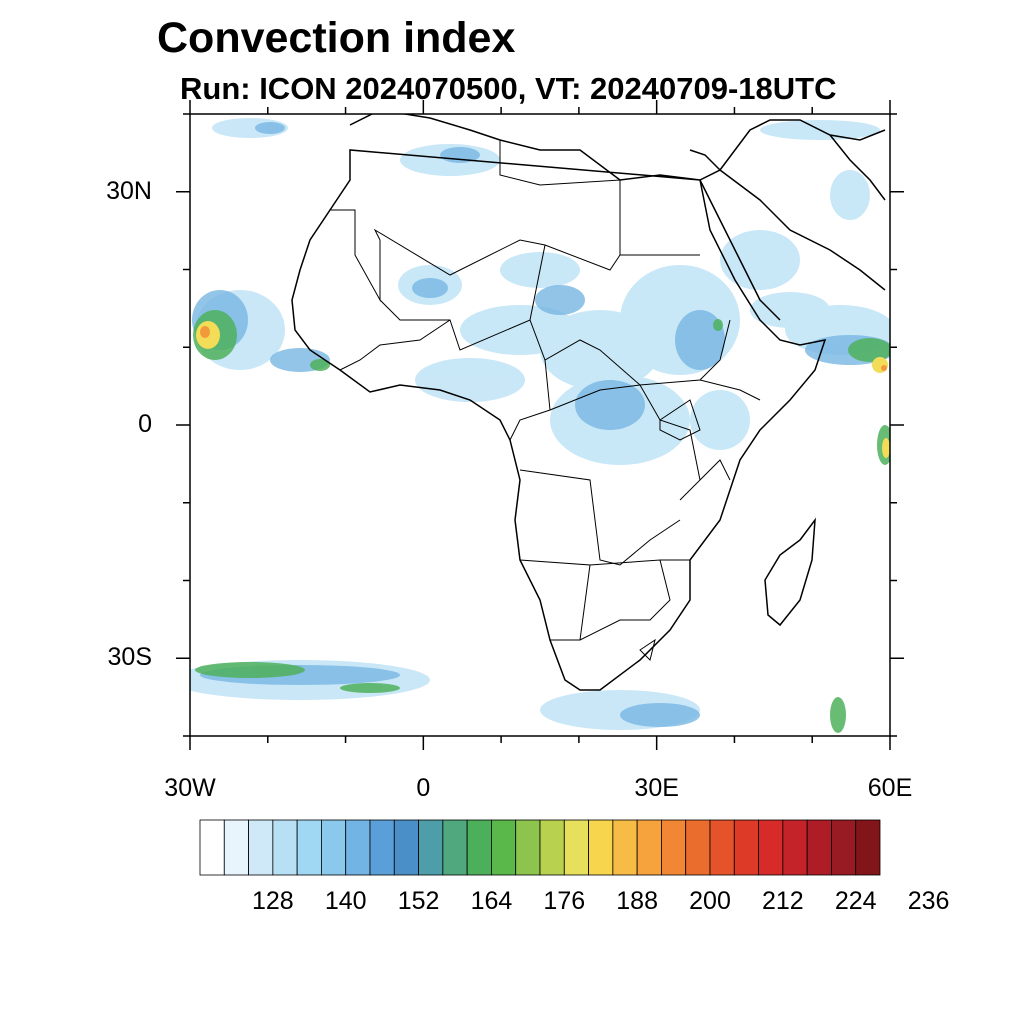 This screenshot has height=1024, width=1024. What do you see at coordinates (564, 901) in the screenshot?
I see `colorbar-label: 176` at bounding box center [564, 901].